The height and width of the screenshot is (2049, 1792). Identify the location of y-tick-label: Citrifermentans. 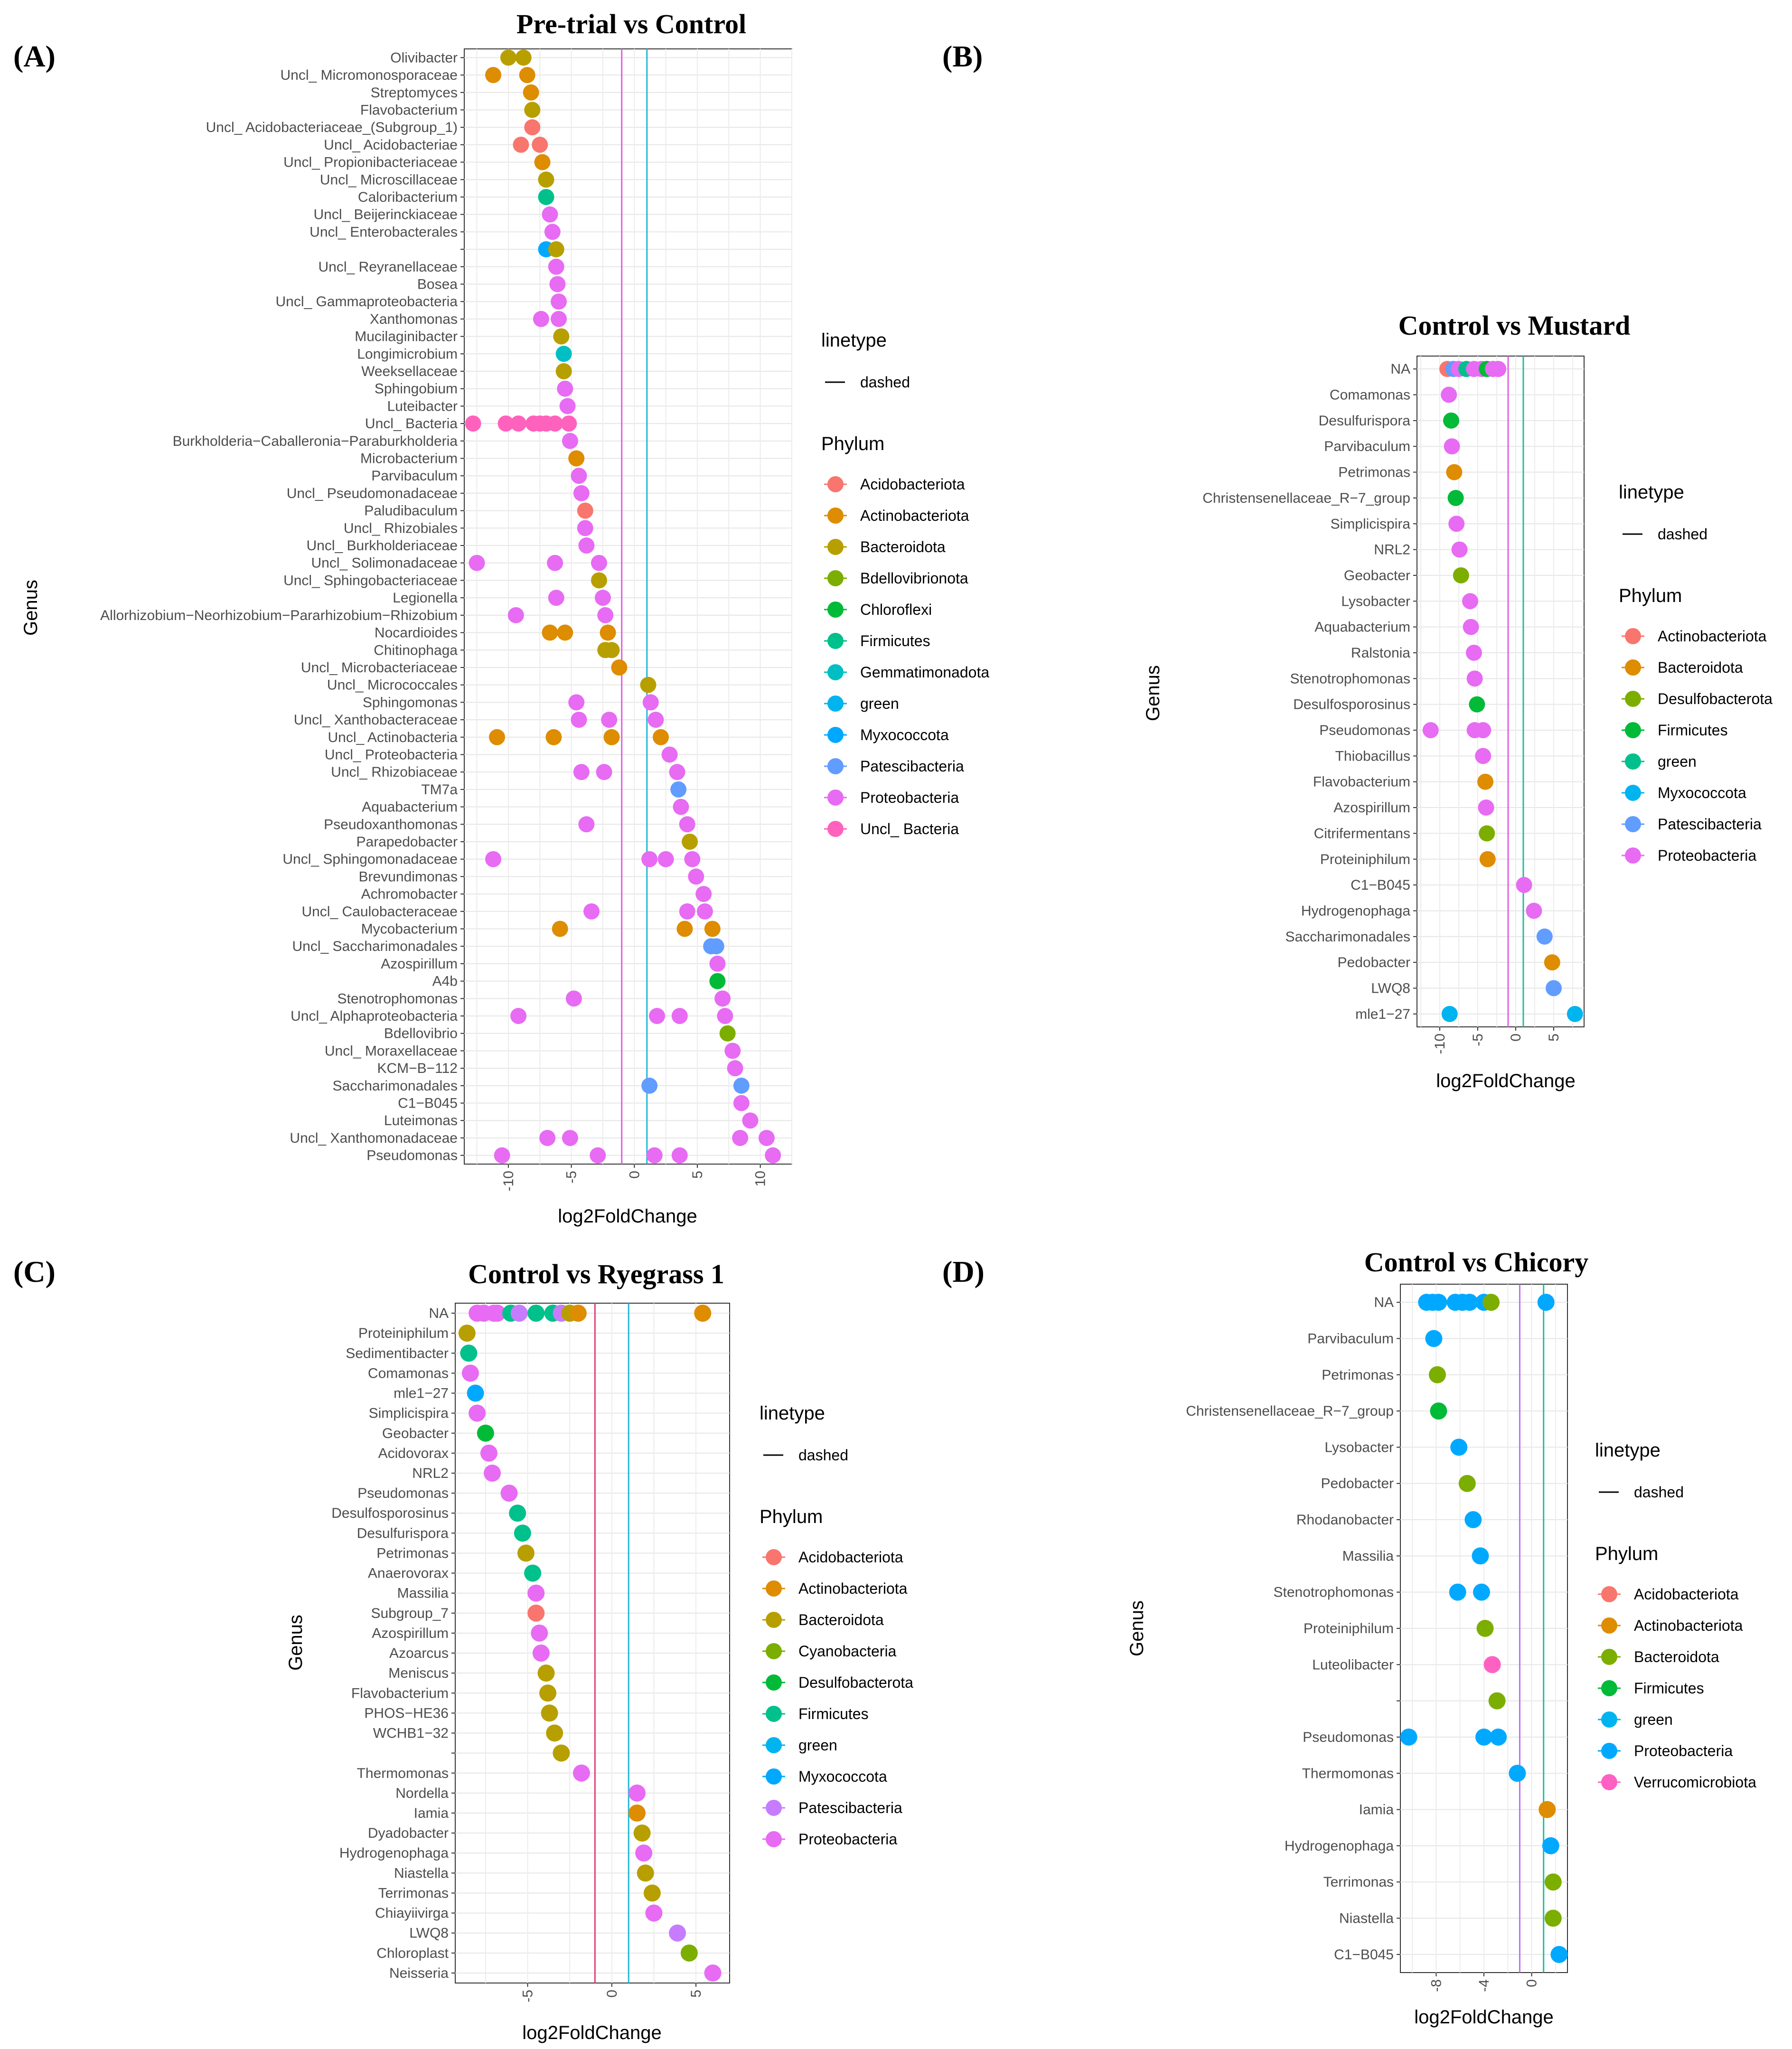
(1362, 833).